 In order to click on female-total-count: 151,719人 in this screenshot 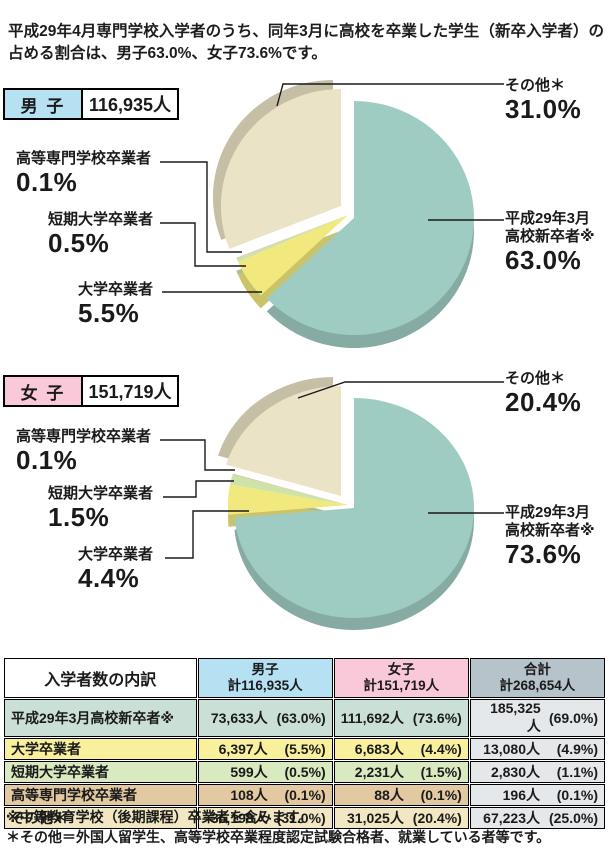, I will do `click(130, 391)`.